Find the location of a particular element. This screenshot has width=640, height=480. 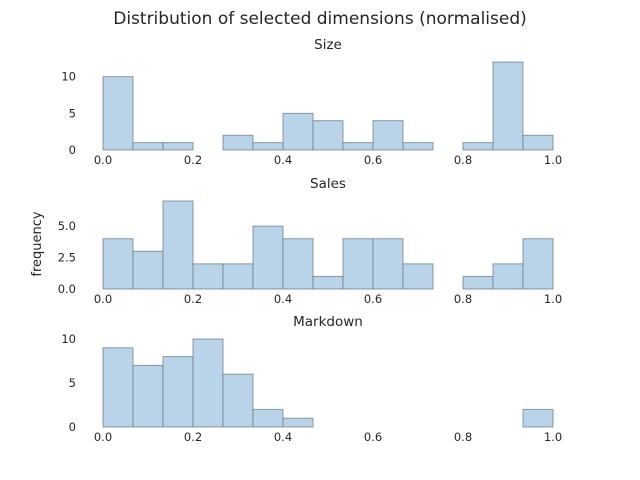

y-tick-label: 0.0 is located at coordinates (67, 289).